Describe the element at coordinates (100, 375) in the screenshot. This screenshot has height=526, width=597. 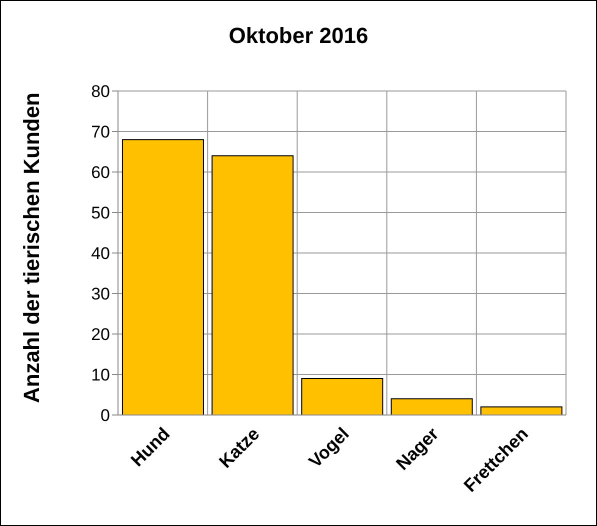
I see `y-tick-label: 10` at that location.